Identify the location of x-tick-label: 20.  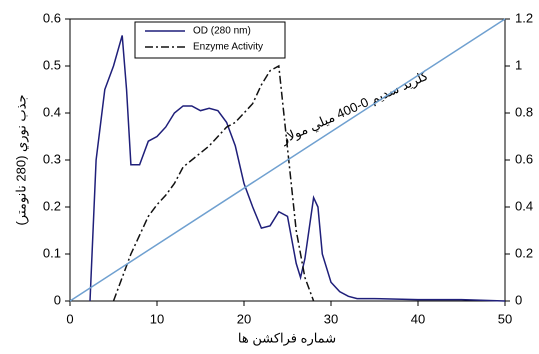
(244, 318).